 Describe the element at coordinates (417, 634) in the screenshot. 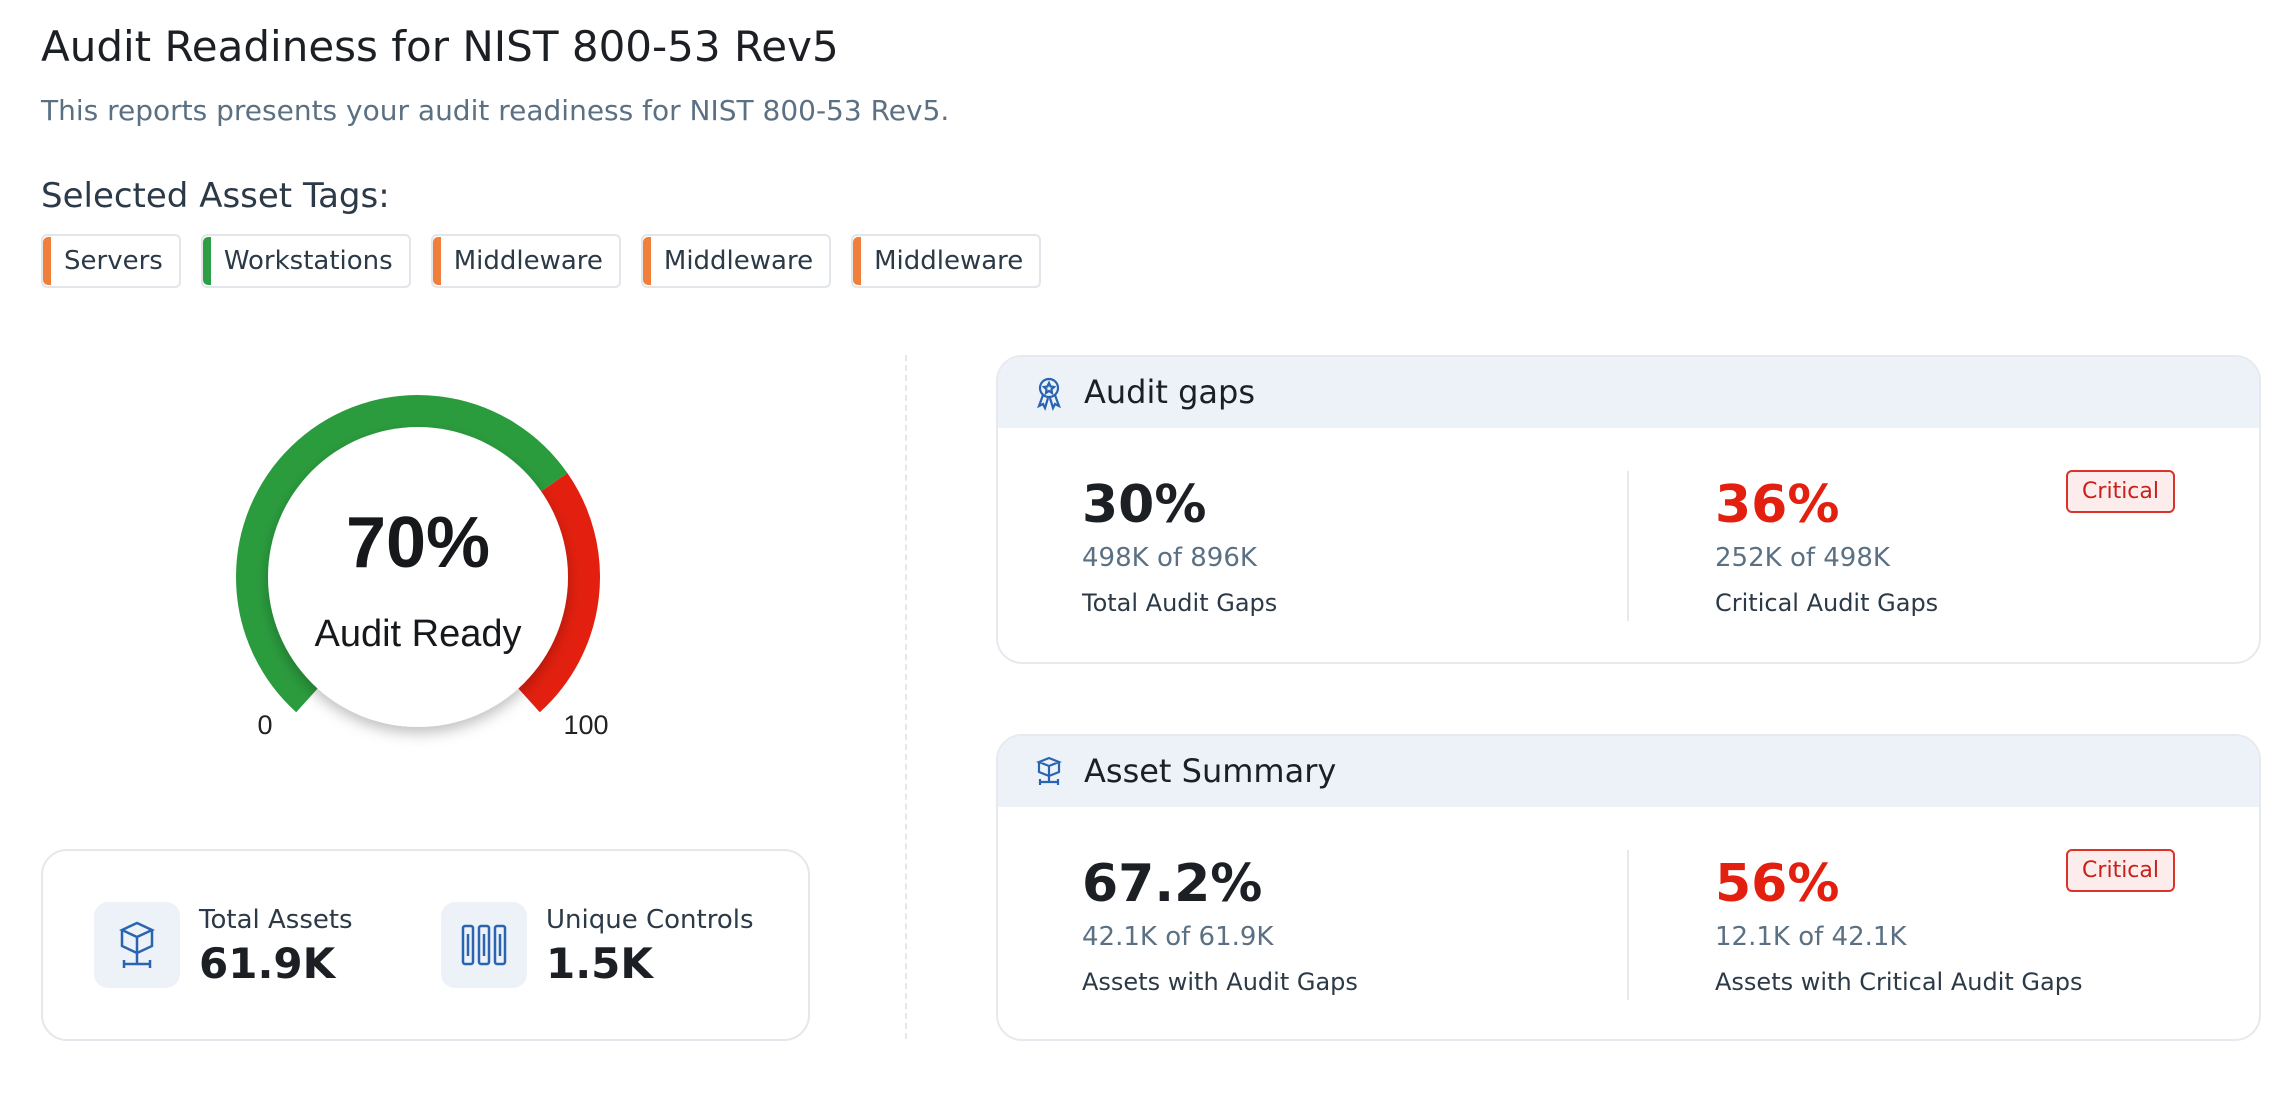

I see `gauge-caption: Audit Ready` at that location.